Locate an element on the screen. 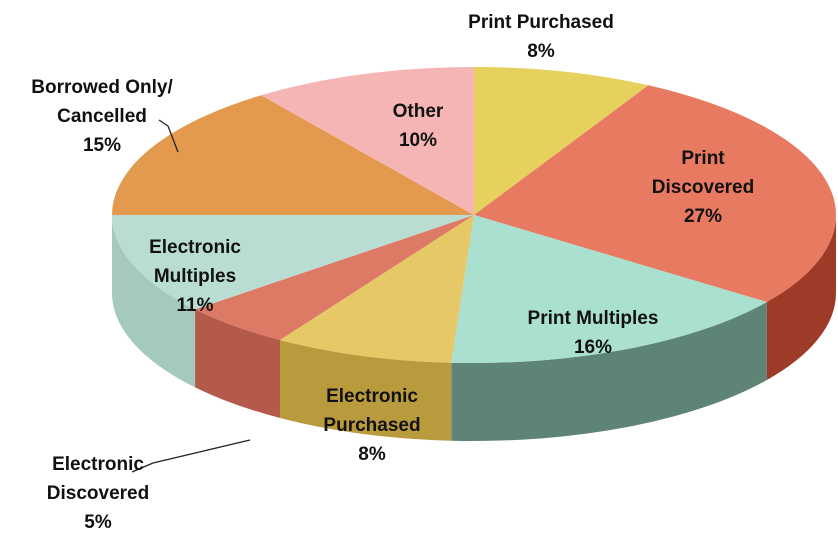  slice-label-3: Electronic Purchased 8% is located at coordinates (371, 425).